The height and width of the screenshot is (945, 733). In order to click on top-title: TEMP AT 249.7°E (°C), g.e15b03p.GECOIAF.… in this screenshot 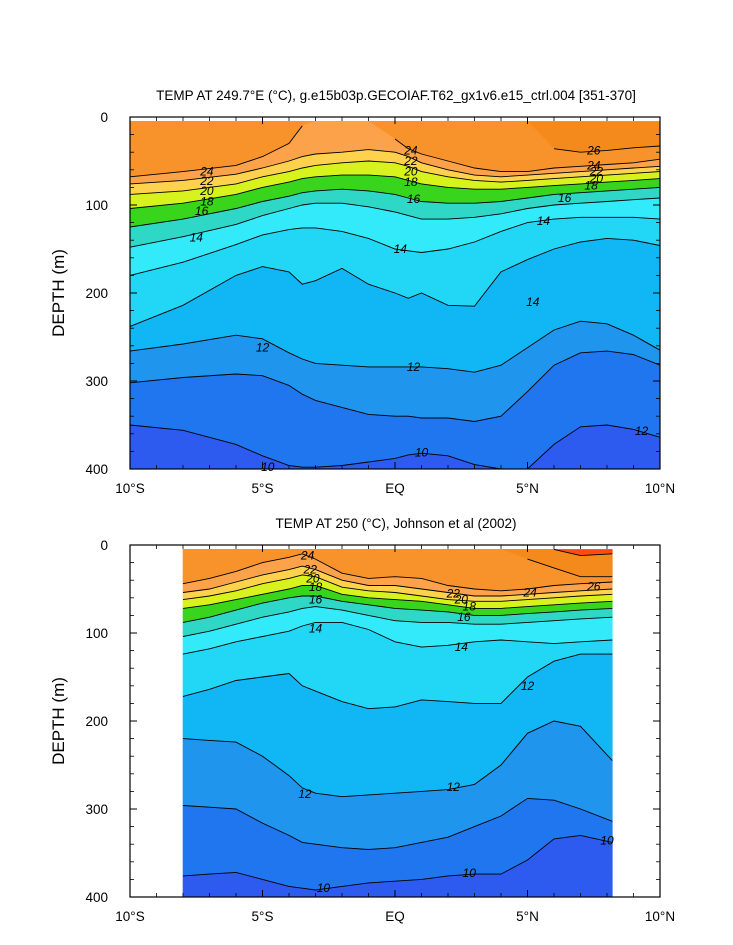, I will do `click(396, 95)`.